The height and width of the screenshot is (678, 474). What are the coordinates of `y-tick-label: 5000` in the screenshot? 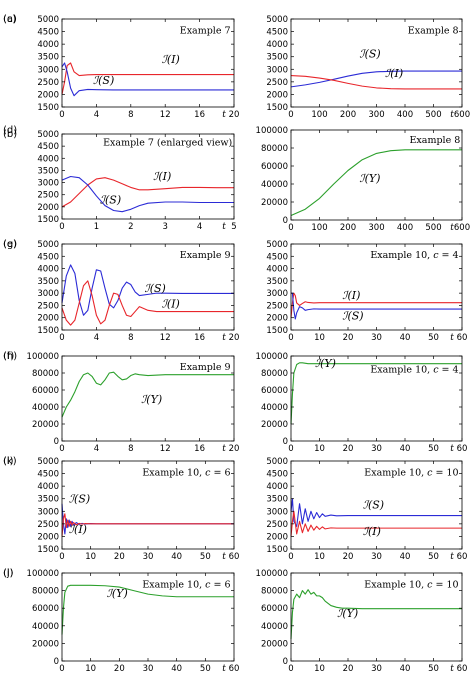 It's located at (48, 245).